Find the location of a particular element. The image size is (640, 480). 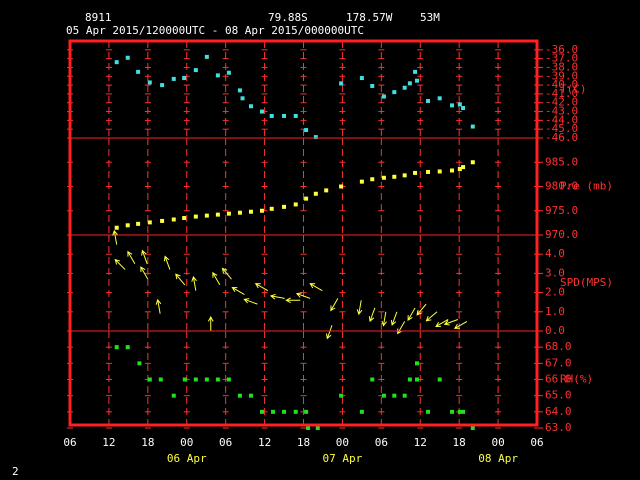

x-tick-label: 06 is located at coordinates (381, 442).